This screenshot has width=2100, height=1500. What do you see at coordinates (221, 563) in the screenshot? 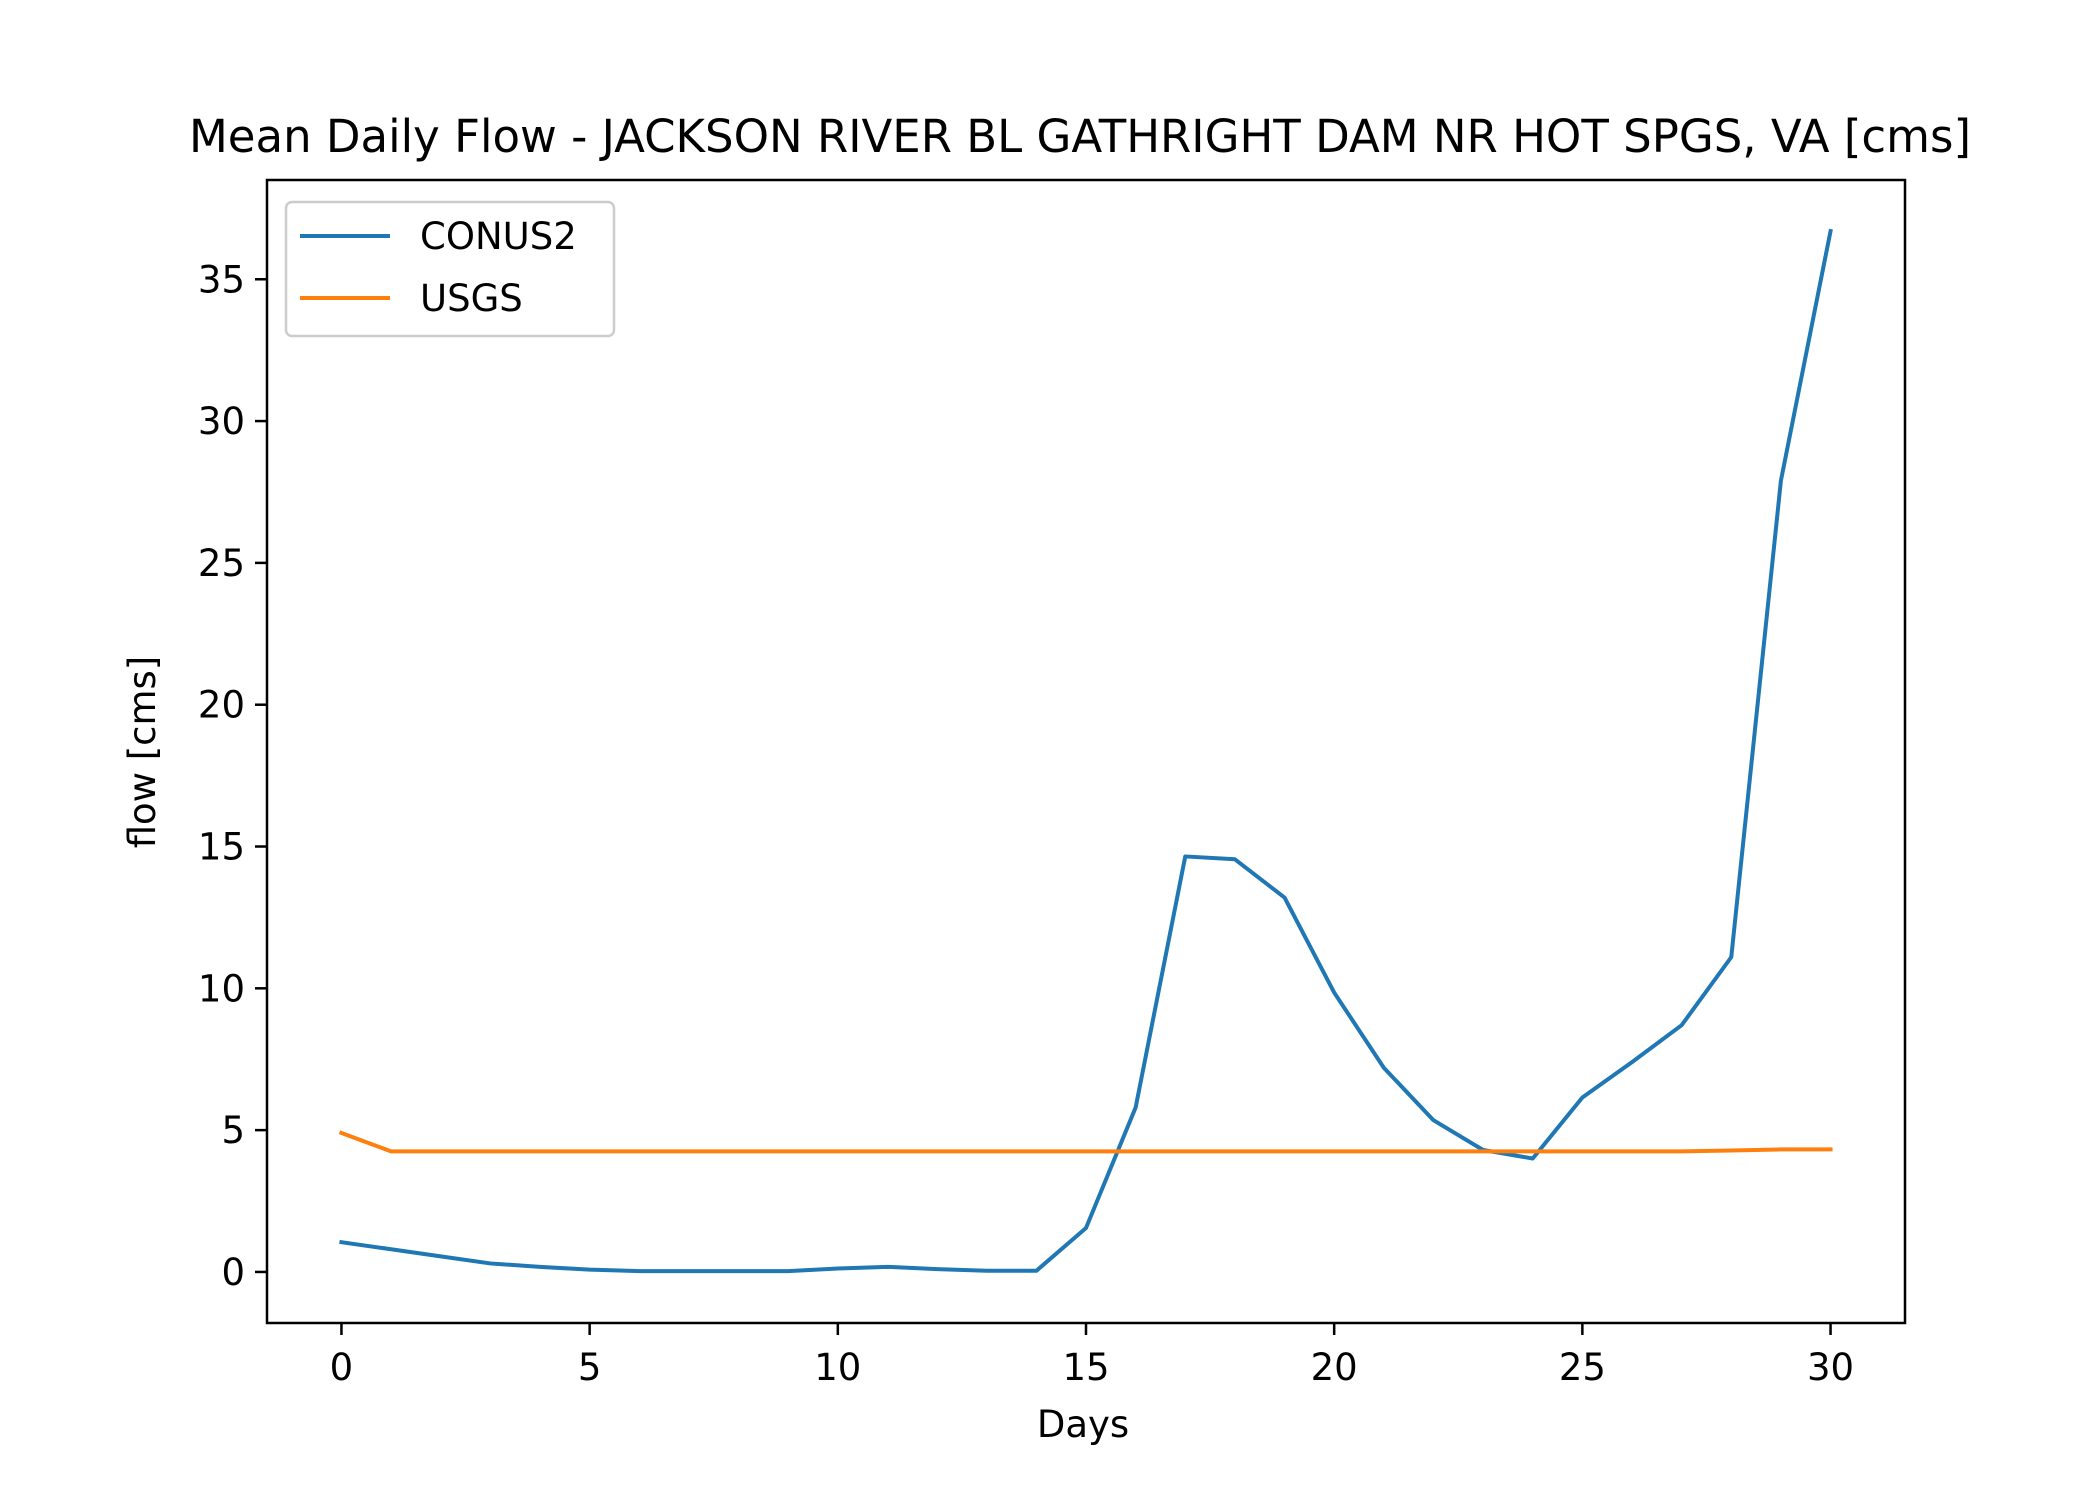
I see `y-tick-label: 25` at bounding box center [221, 563].